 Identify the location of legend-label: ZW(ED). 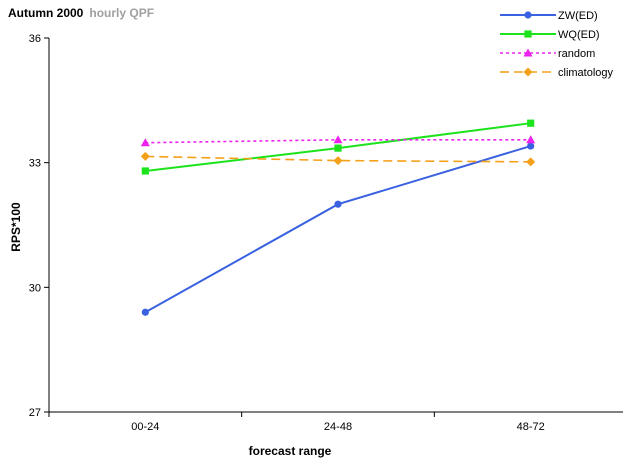
(578, 16).